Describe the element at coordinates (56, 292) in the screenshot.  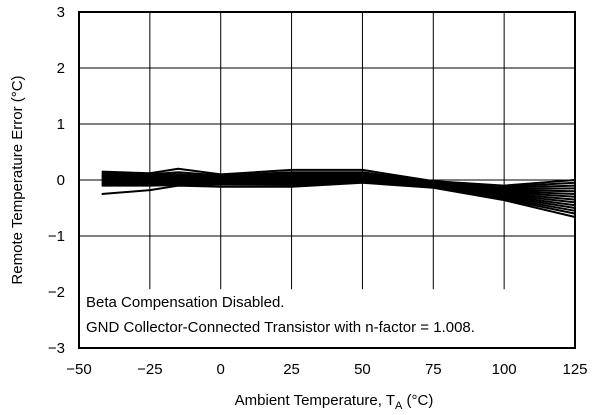
I see `y-tick-label: −2` at that location.